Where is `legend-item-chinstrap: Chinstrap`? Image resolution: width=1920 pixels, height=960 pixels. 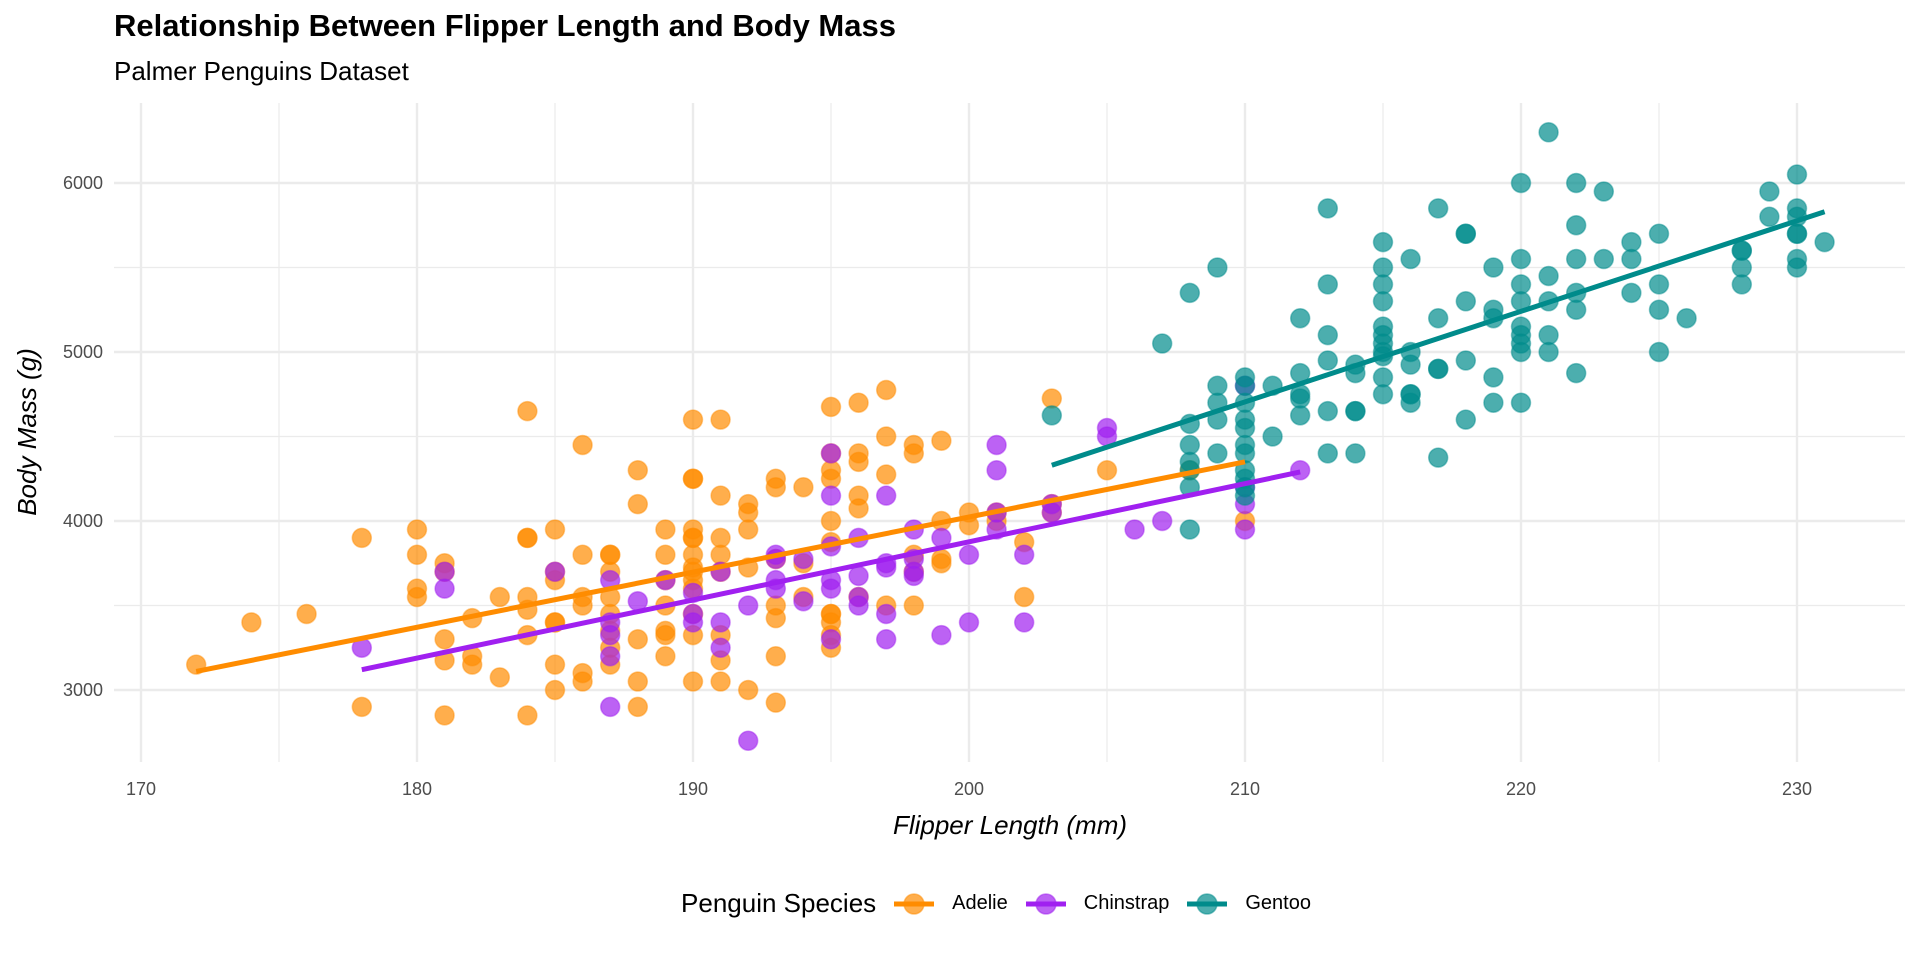
legend-item-chinstrap: Chinstrap is located at coordinates (1097, 904).